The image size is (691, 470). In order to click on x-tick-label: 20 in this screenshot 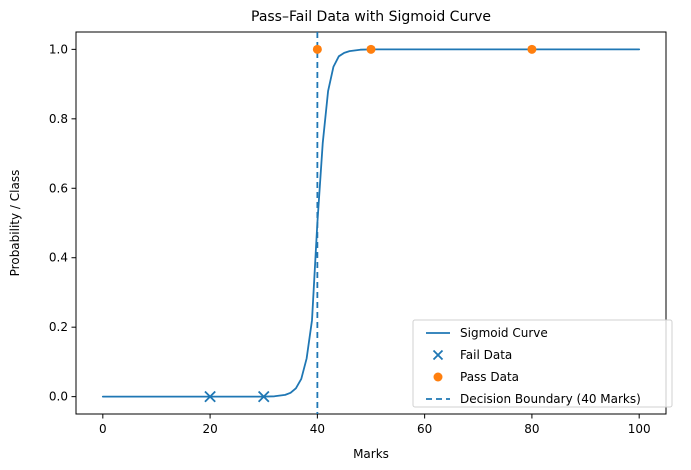, I will do `click(209, 429)`.